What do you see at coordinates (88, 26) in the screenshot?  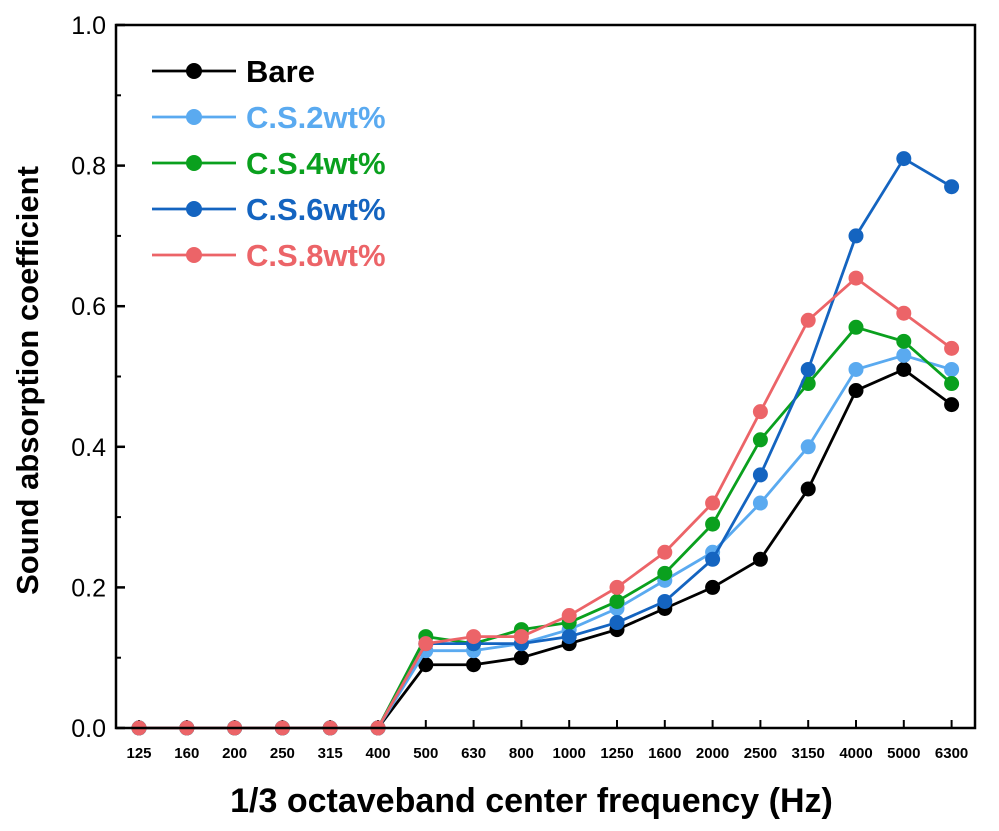 I see `y-tick-label: 1.0` at bounding box center [88, 26].